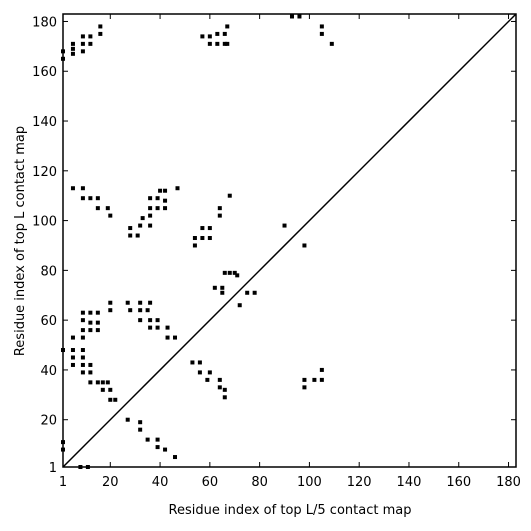 The width and height of the screenshot is (531, 531). I want to click on y-axis-label: Residue index of top L contact map, so click(20, 241).